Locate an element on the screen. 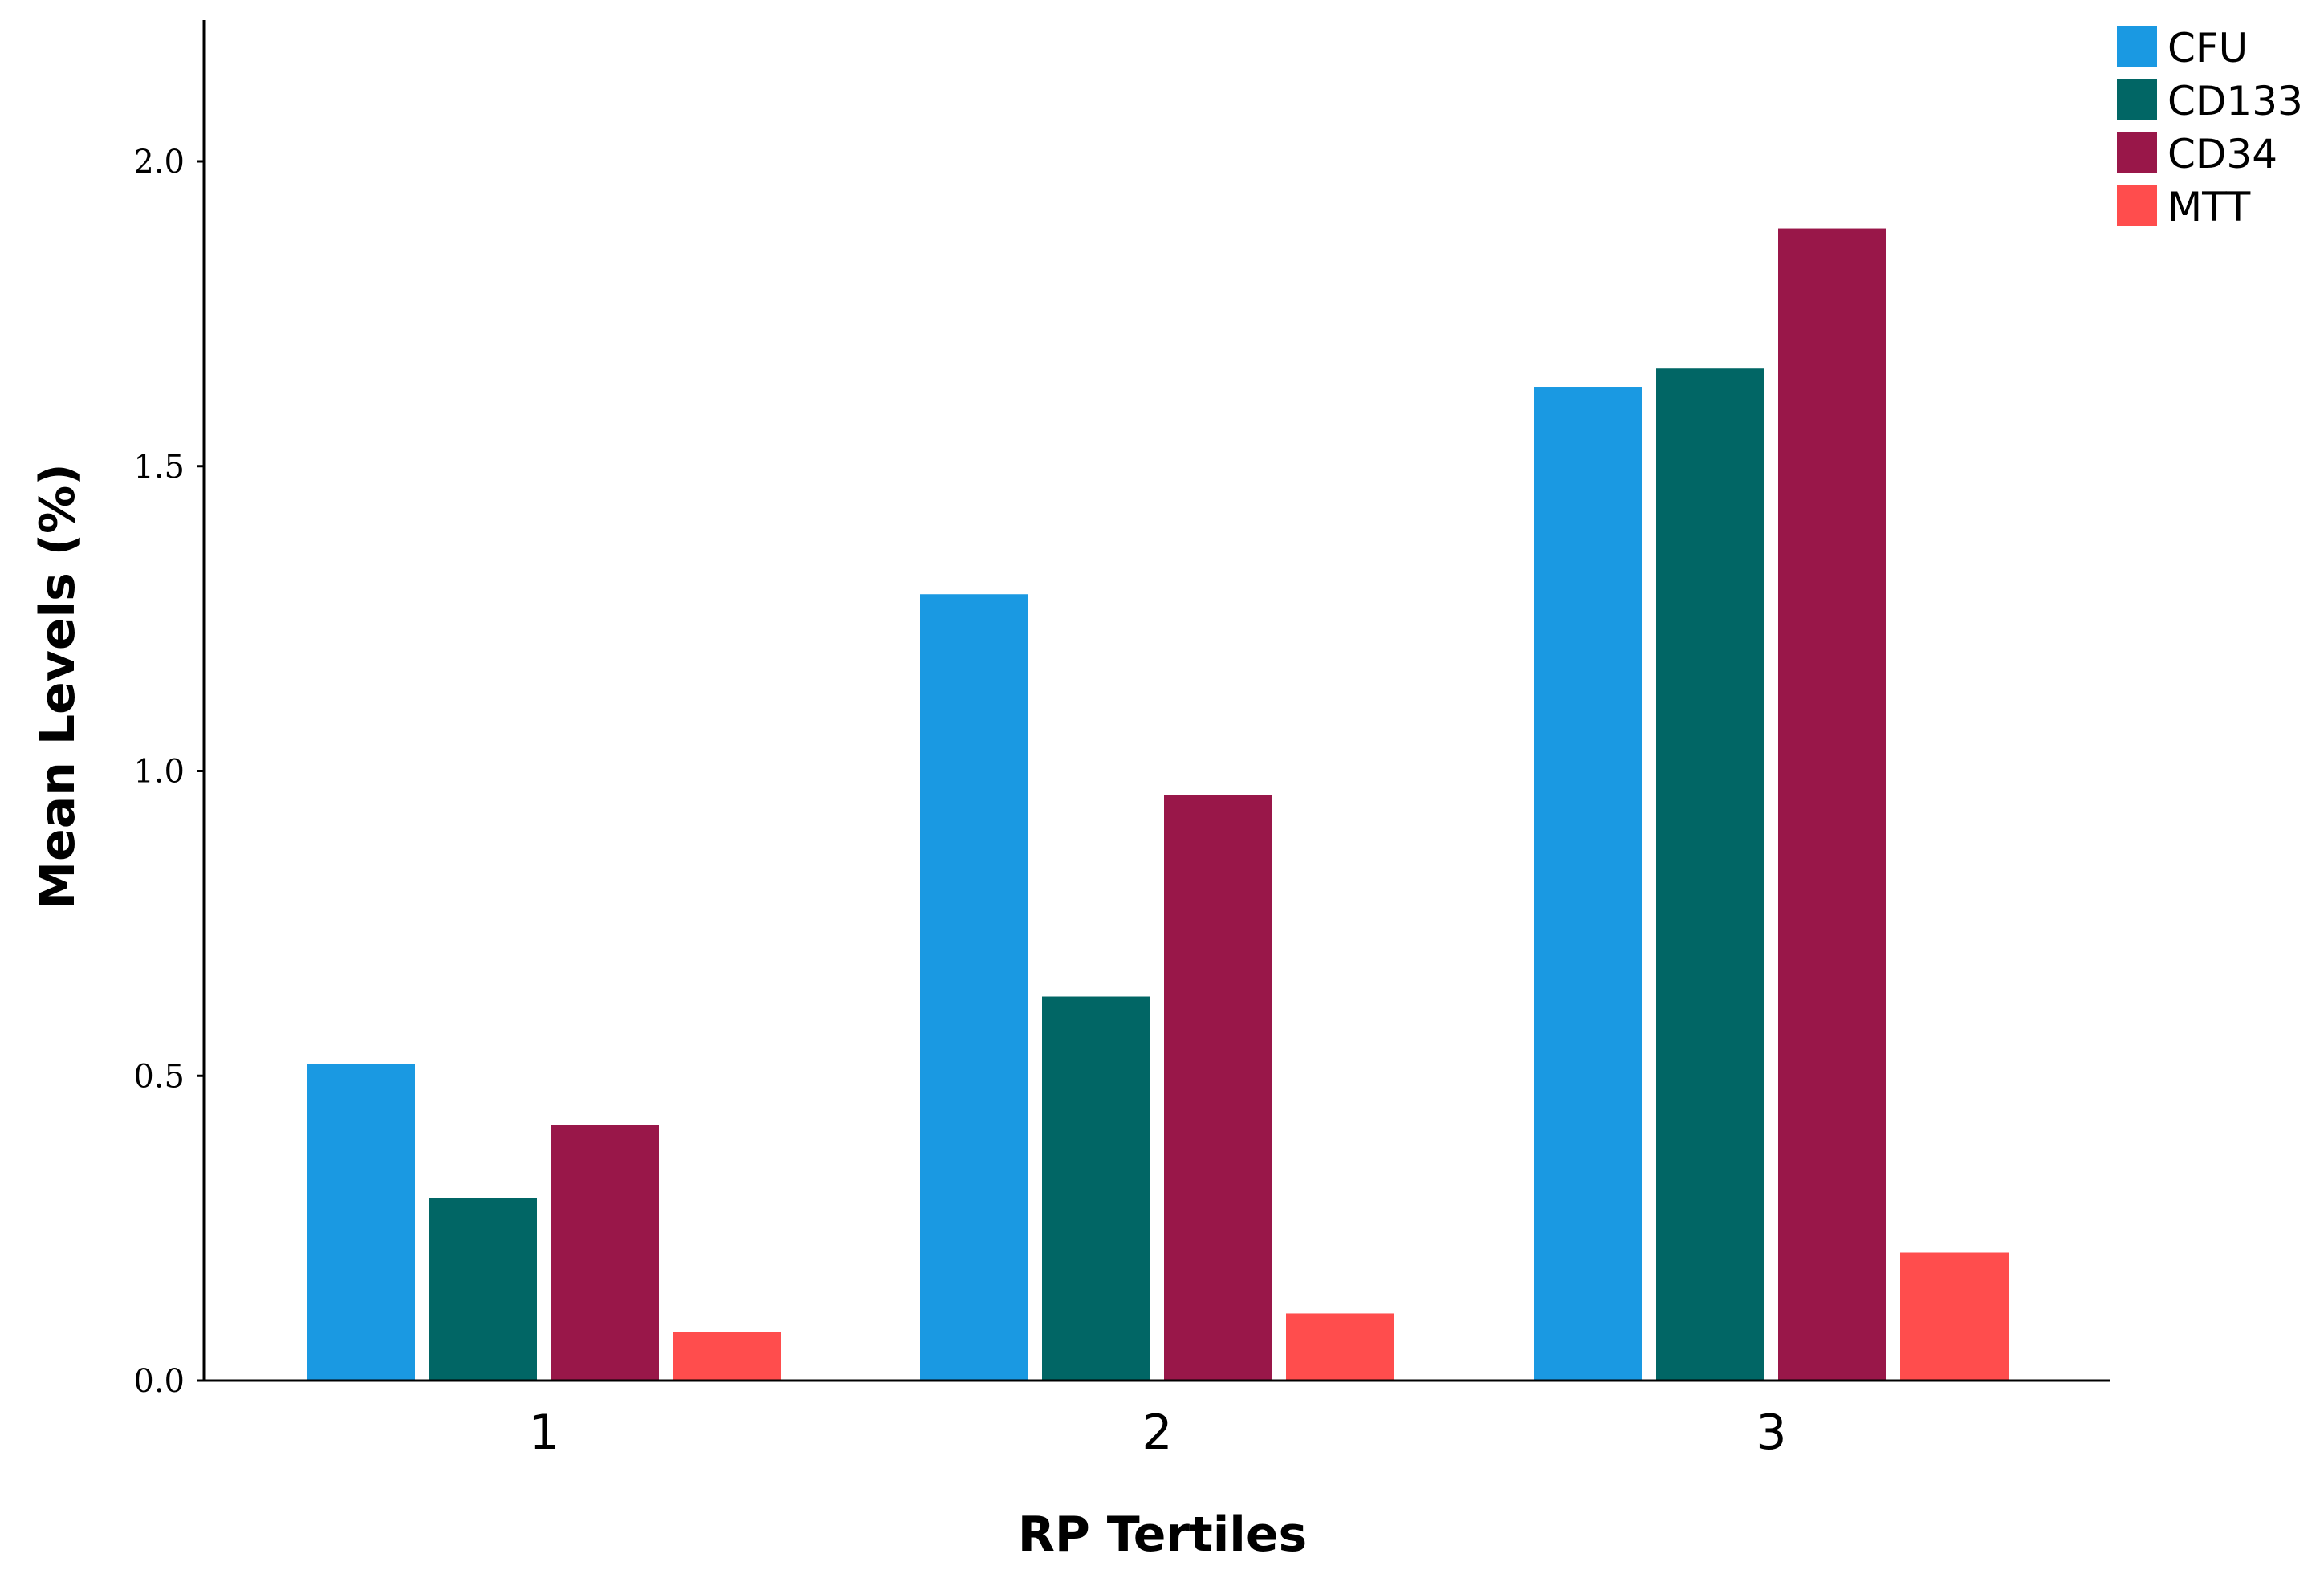 The width and height of the screenshot is (2324, 1570). legend-swatch-mtt is located at coordinates (2137, 205).